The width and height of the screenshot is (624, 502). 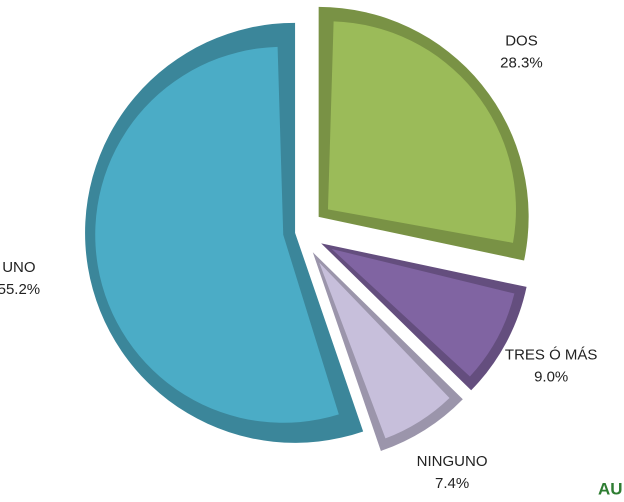 What do you see at coordinates (452, 483) in the screenshot?
I see `slice-value: 7.4%` at bounding box center [452, 483].